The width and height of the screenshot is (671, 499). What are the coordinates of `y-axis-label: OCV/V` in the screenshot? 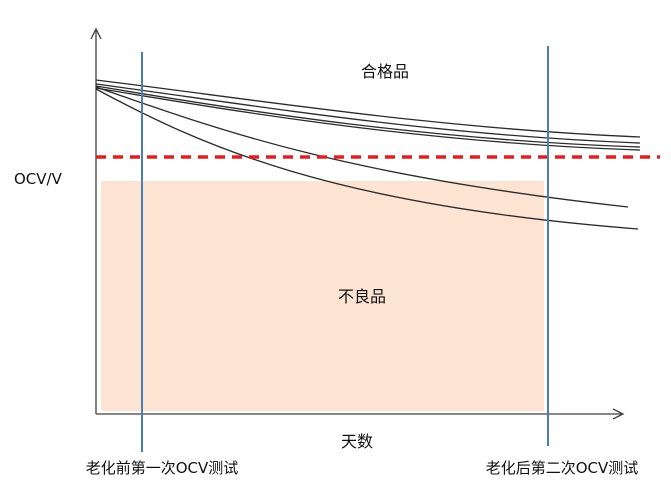 It's located at (38, 179).